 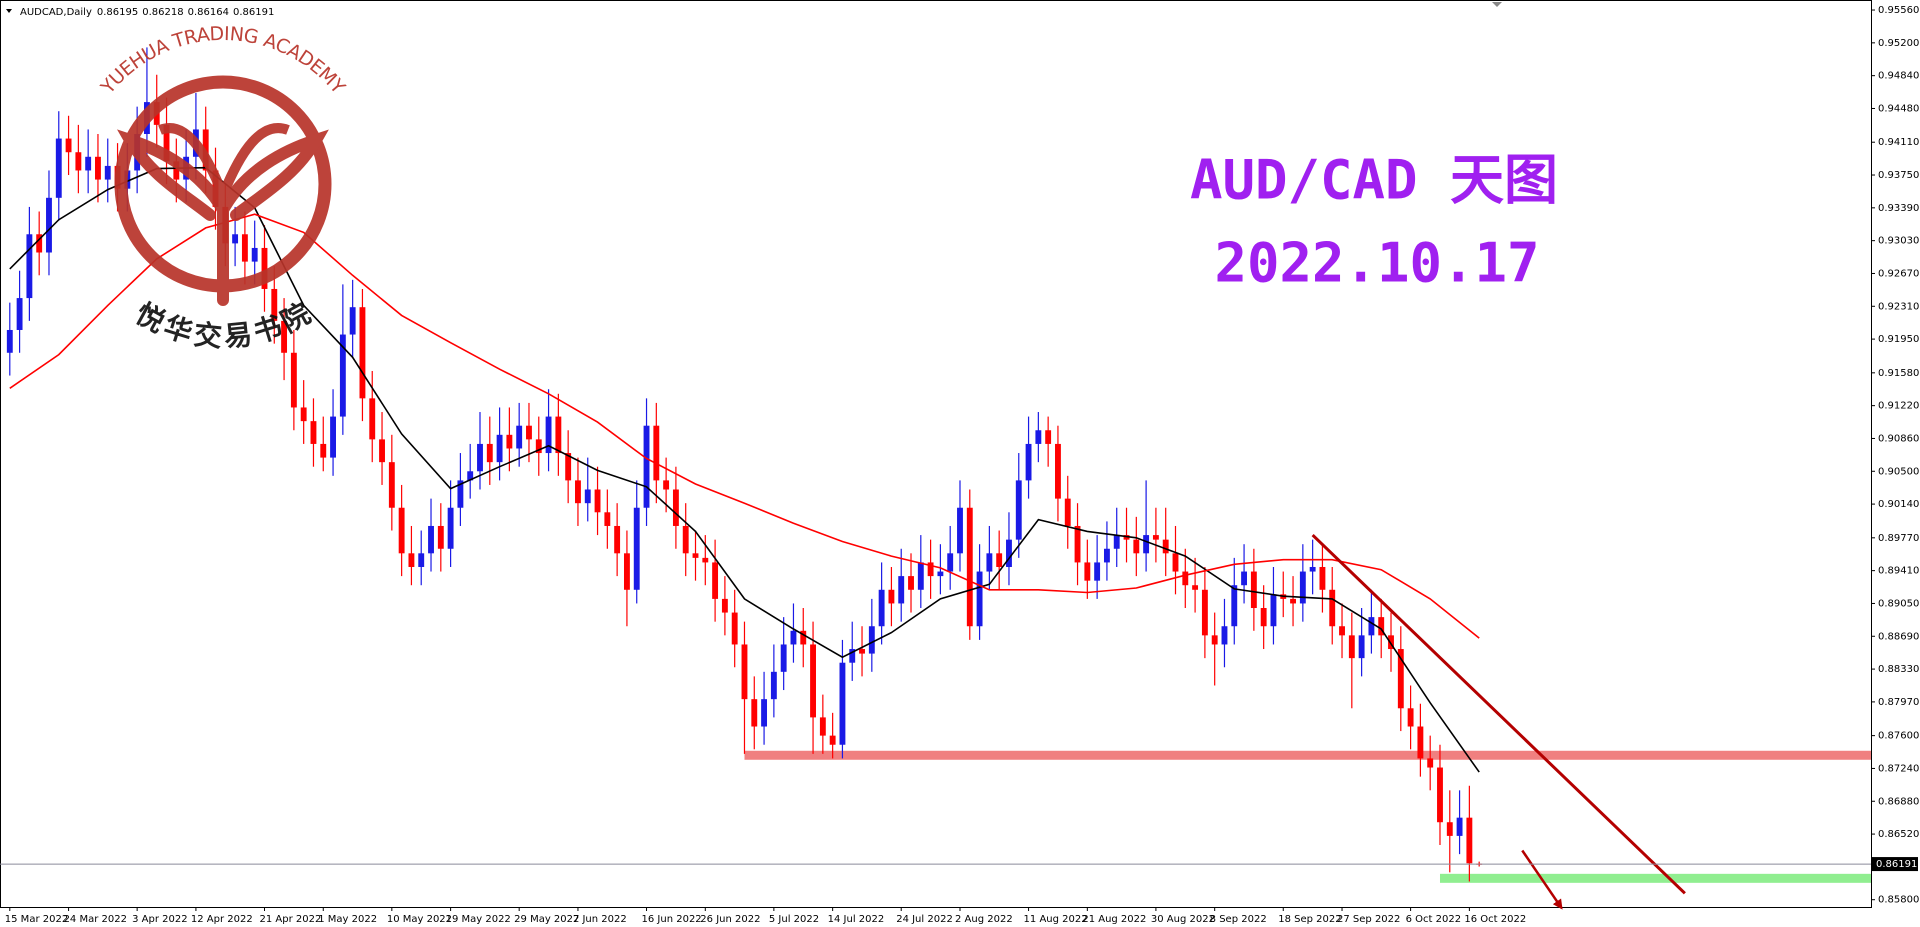 What do you see at coordinates (546, 919) in the screenshot?
I see `x-tick-label: 29 May 2022` at bounding box center [546, 919].